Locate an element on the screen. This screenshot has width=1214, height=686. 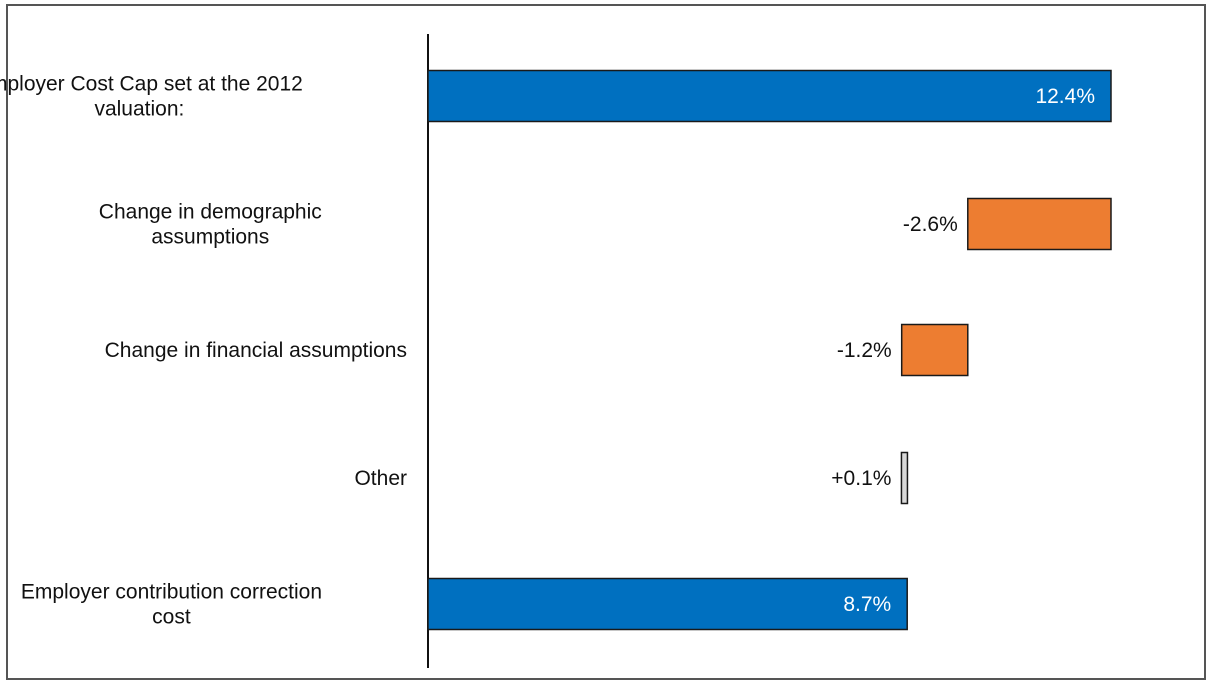
data-label-1: 12.4% is located at coordinates (1065, 96).